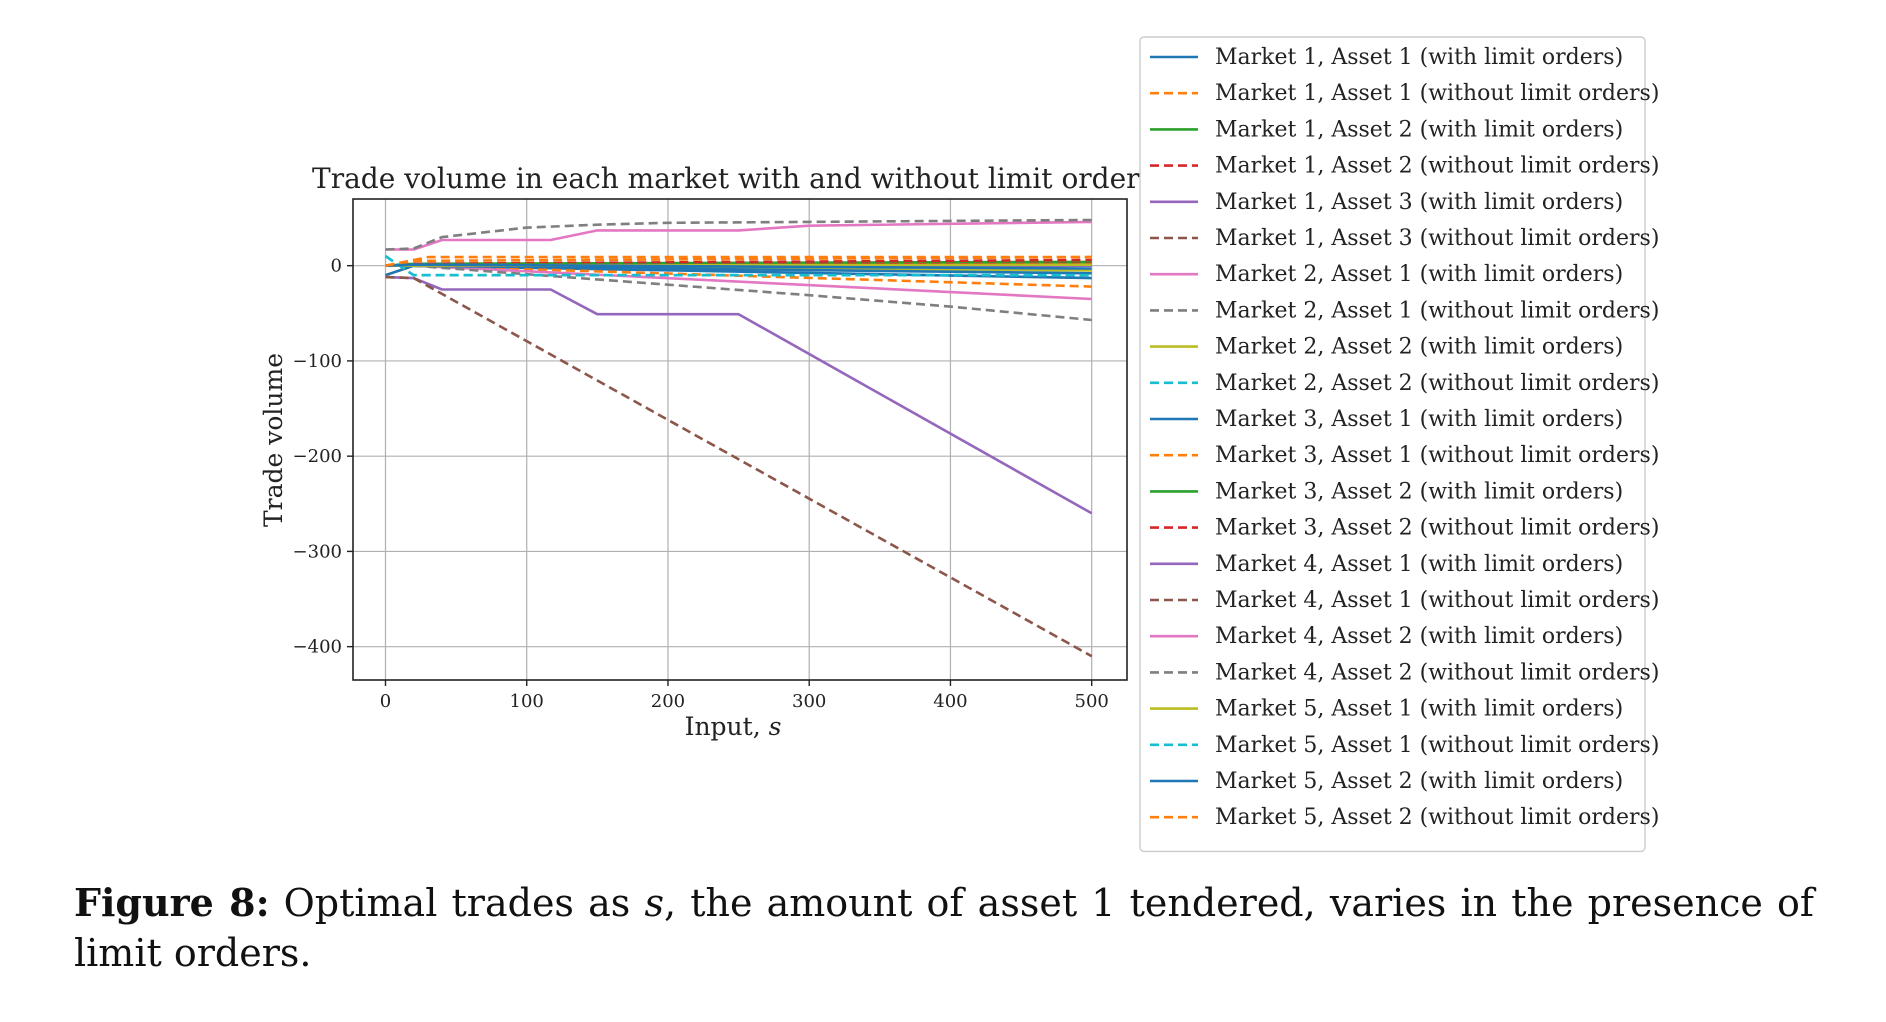 The width and height of the screenshot is (1886, 1022). Describe the element at coordinates (1419, 709) in the screenshot. I see `legend-entry-label: Market 5, Asset 1 (with limit orders)` at that location.